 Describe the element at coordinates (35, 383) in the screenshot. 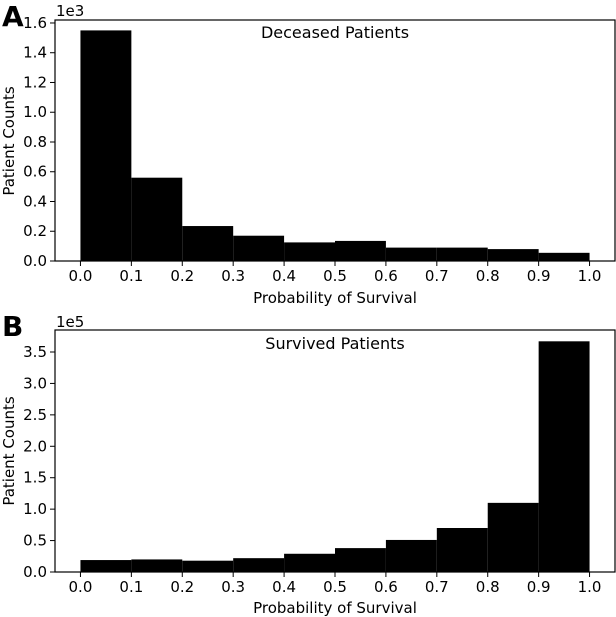

I see `y-tick-label-b-6: 3.0` at that location.